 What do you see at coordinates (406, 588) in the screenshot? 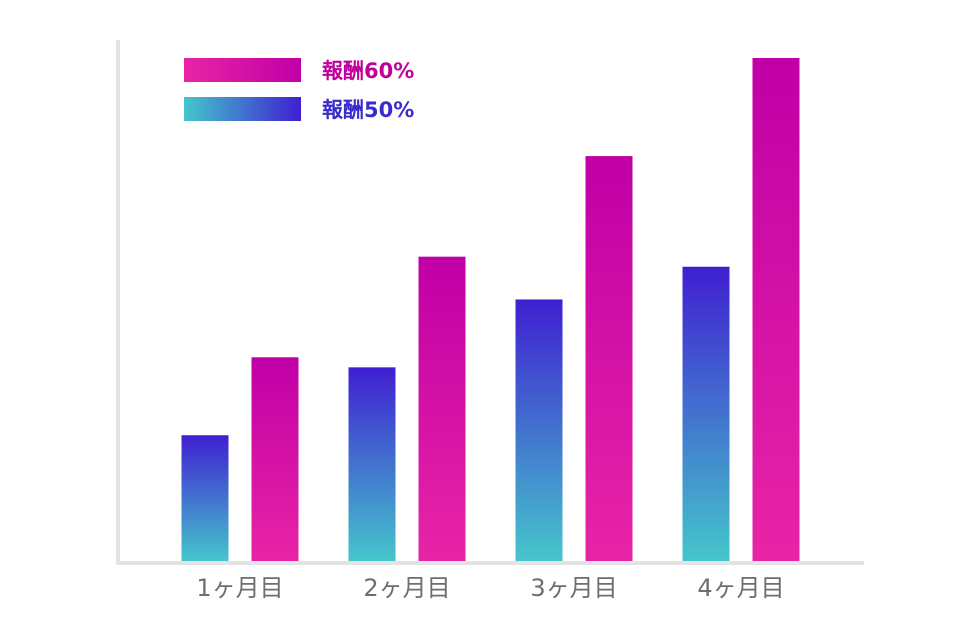
I see `category-label: 2ヶ月目` at bounding box center [406, 588].